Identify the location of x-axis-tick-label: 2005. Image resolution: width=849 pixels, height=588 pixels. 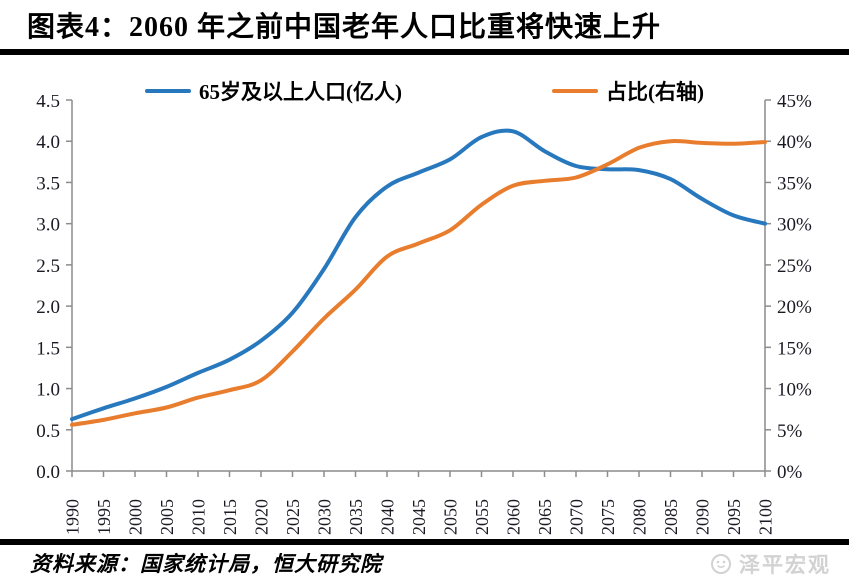
(167, 517).